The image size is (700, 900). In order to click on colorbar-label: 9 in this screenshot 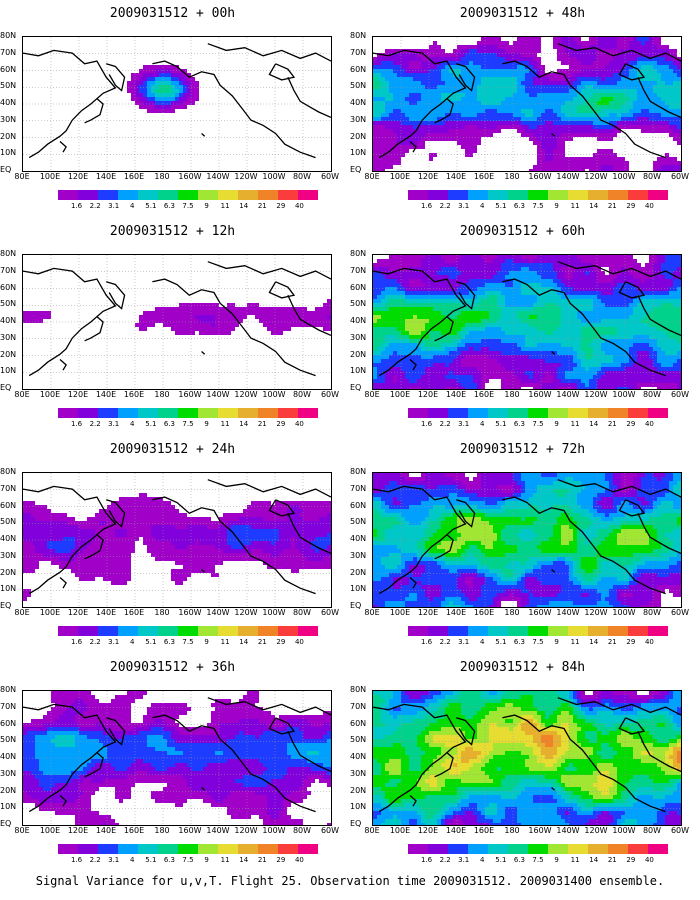, I will do `click(556, 642)`.